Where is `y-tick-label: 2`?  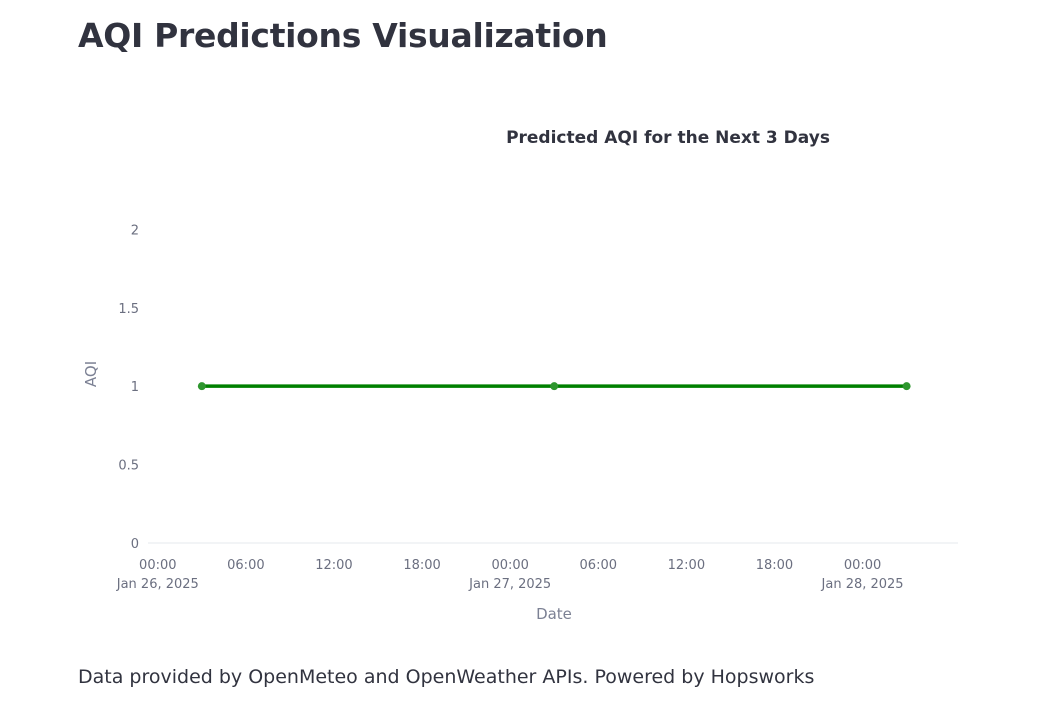 y-tick-label: 2 is located at coordinates (135, 230).